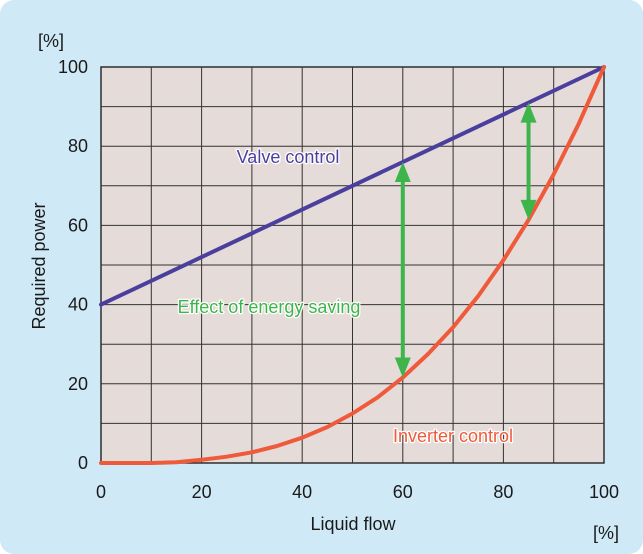 This screenshot has width=643, height=554. I want to click on x-tick-label: 80, so click(503, 492).